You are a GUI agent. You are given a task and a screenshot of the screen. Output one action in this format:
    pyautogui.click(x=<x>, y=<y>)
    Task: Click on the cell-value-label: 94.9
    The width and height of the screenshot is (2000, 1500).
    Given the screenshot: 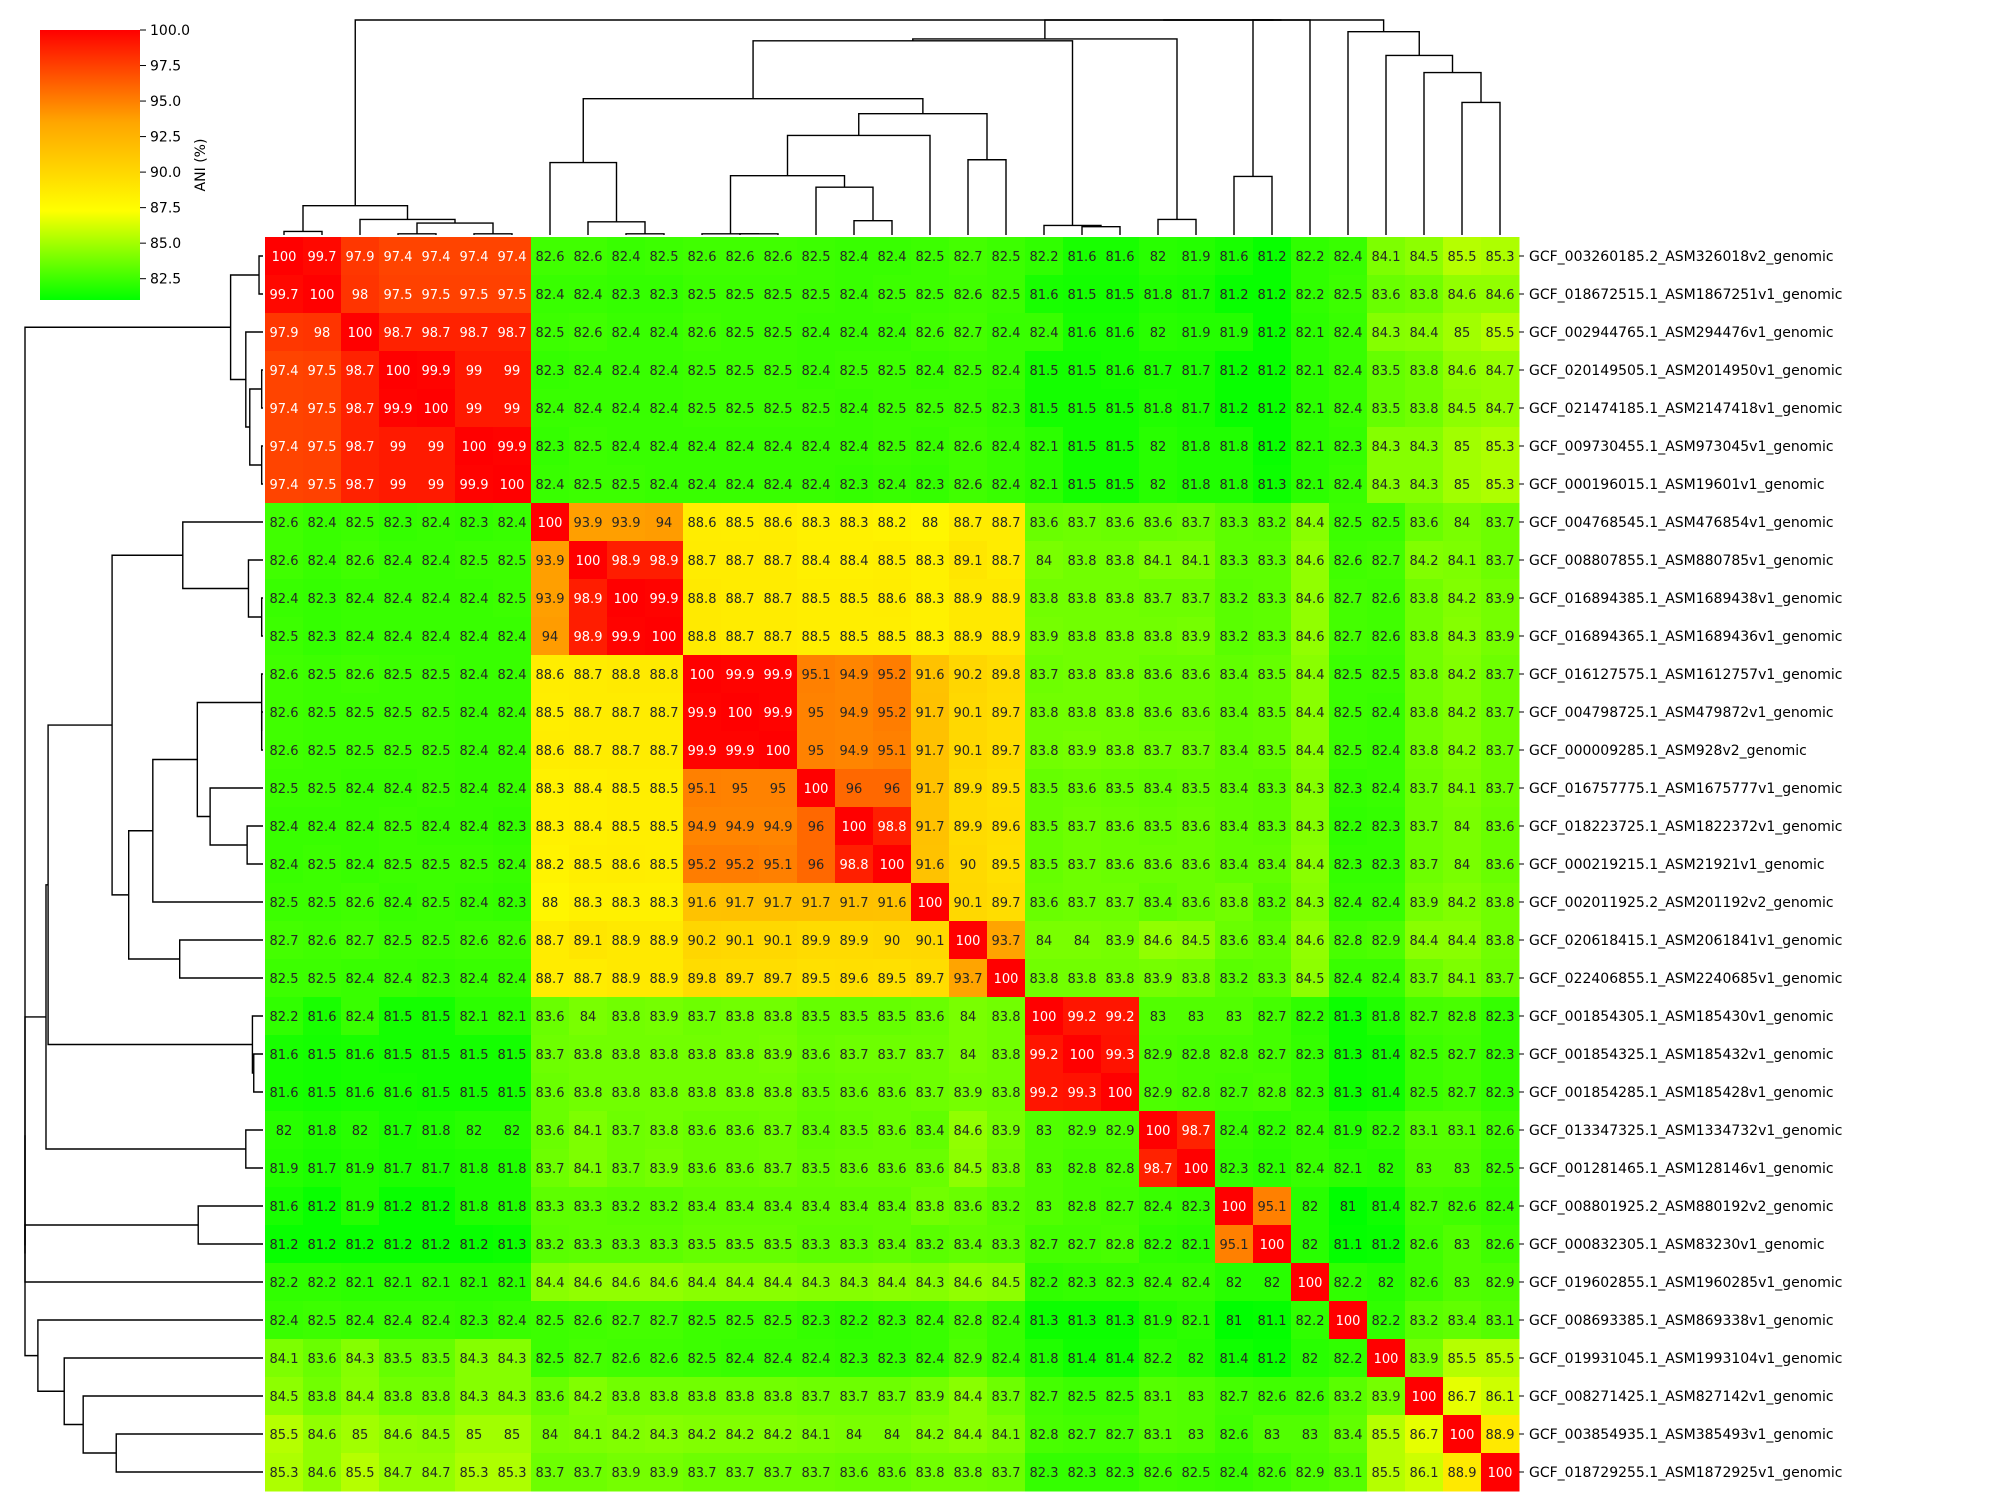 What is the action you would take?
    pyautogui.click(x=854, y=713)
    